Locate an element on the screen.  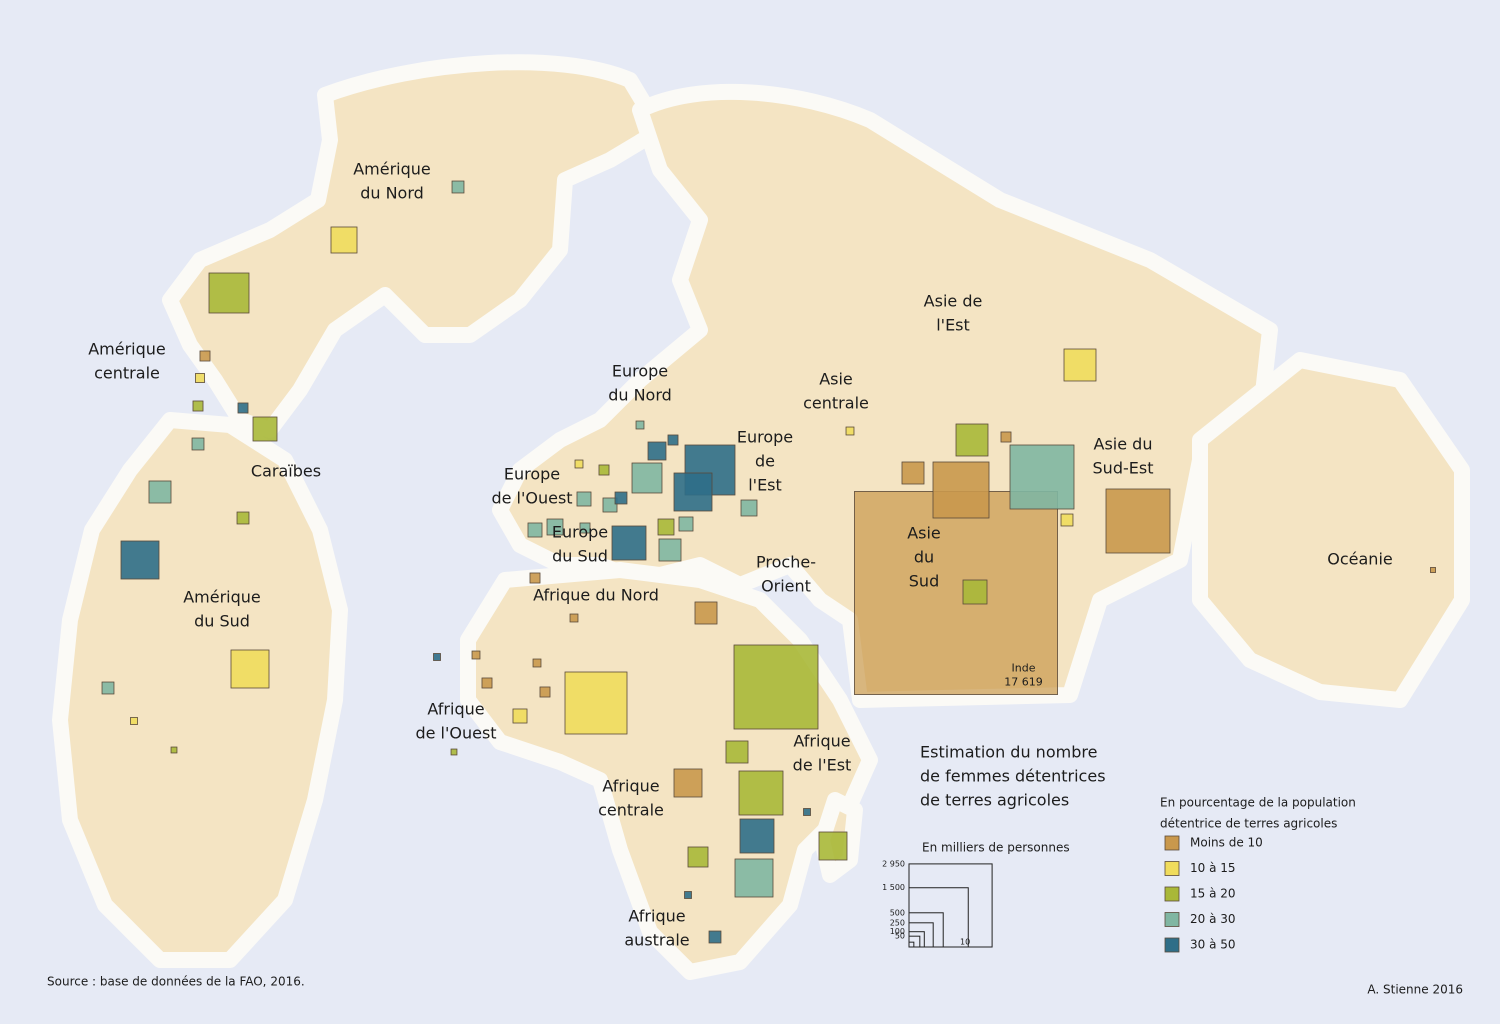
region-label: de l'Est is located at coordinates (822, 765).